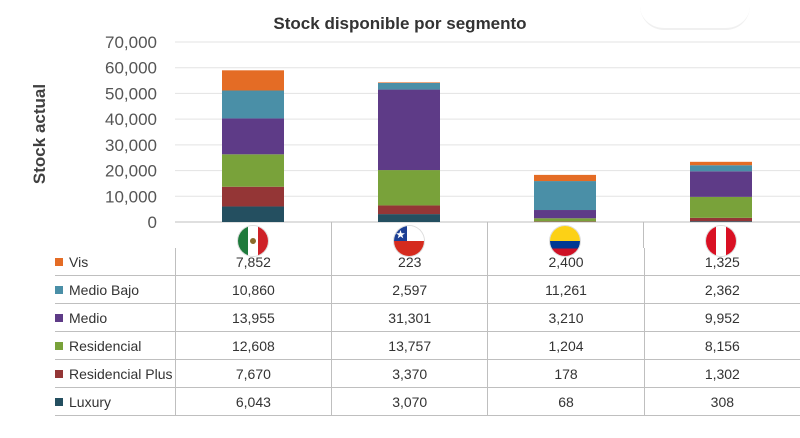  What do you see at coordinates (104, 289) in the screenshot?
I see `legend-label: Medio Bajo` at bounding box center [104, 289].